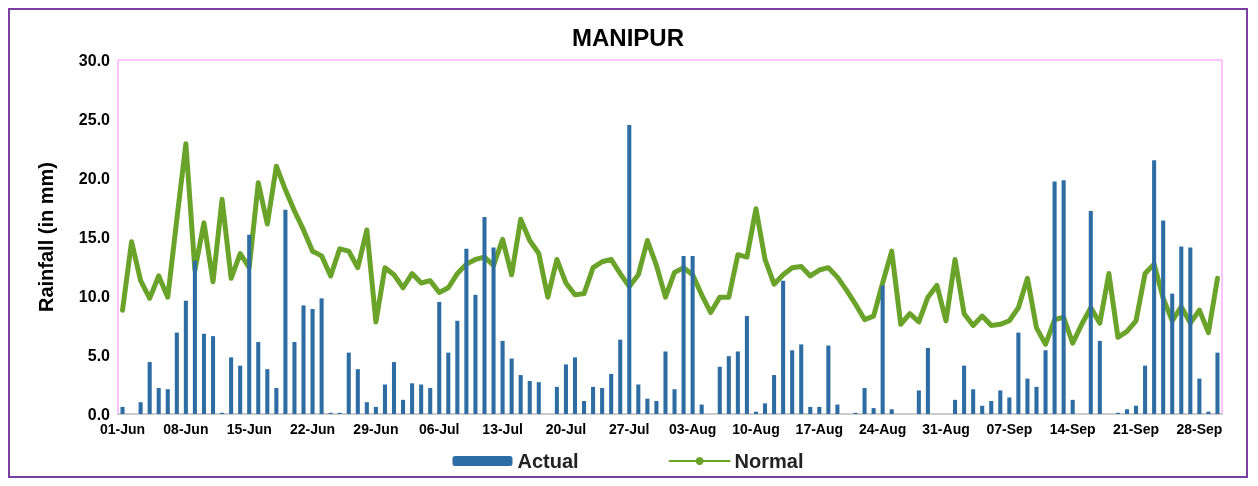 The image size is (1258, 486). What do you see at coordinates (629, 429) in the screenshot?
I see `x-tick-label: 27-Jul` at bounding box center [629, 429].